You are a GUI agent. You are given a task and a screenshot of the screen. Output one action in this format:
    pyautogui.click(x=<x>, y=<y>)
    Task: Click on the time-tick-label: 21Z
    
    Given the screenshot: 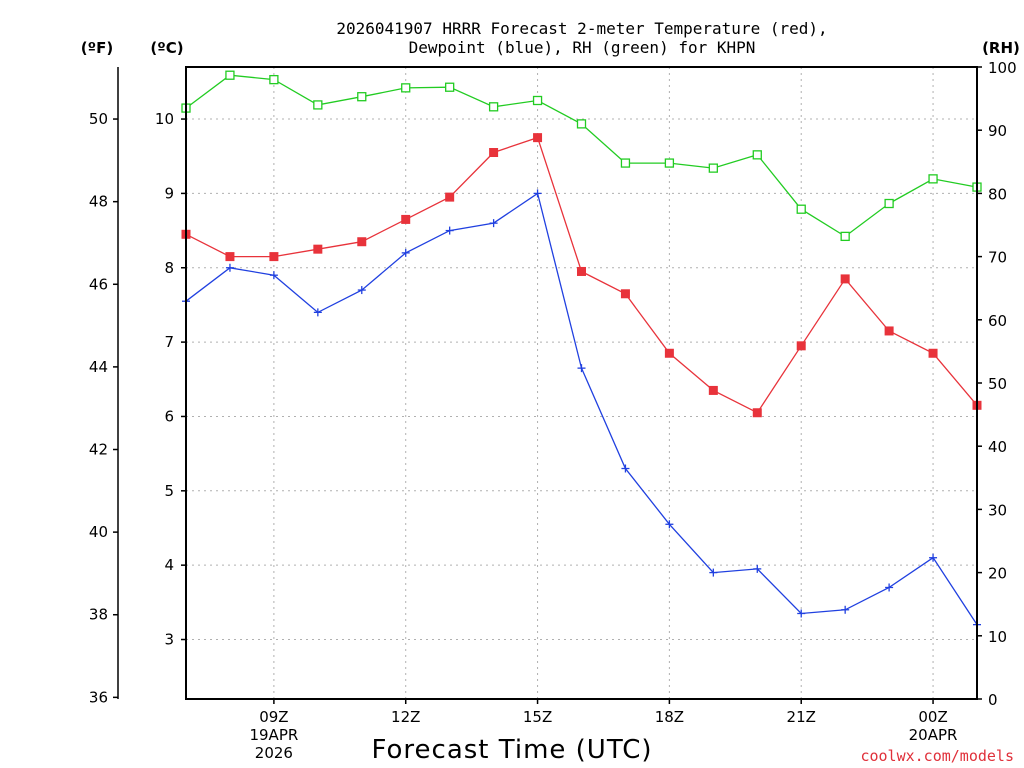 What is the action you would take?
    pyautogui.click(x=801, y=717)
    